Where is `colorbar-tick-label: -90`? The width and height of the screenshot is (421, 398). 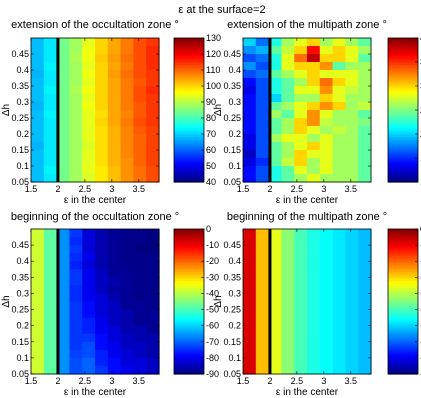 colorbar-tick-label: -90 is located at coordinates (212, 374).